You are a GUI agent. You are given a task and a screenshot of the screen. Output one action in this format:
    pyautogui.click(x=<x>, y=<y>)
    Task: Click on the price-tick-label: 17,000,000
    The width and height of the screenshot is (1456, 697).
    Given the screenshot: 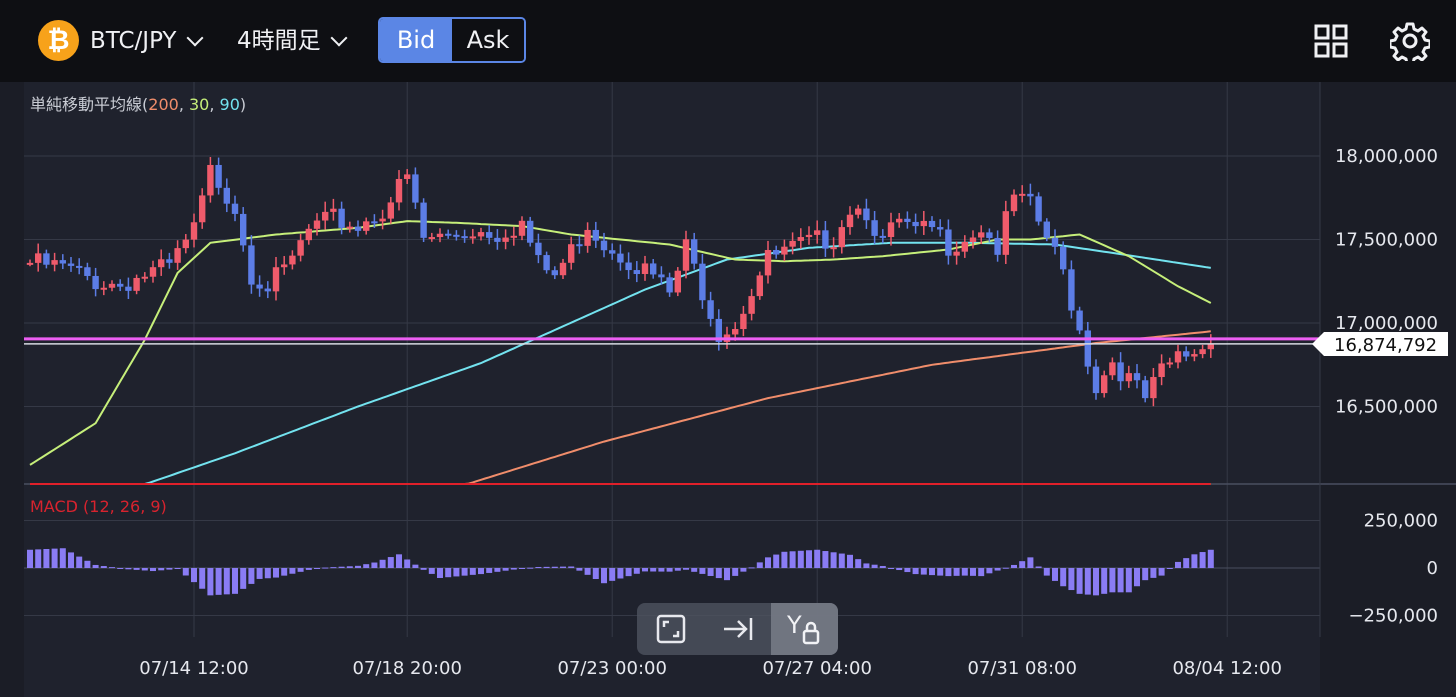 What is the action you would take?
    pyautogui.click(x=1386, y=323)
    